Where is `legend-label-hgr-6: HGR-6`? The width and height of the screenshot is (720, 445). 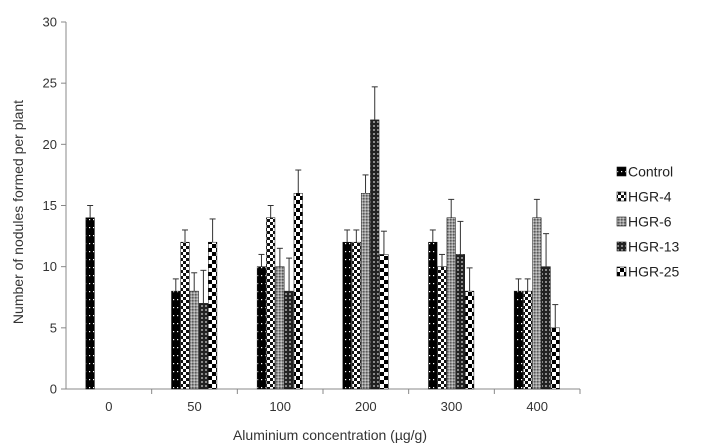
legend-label-hgr-6: HGR-6 is located at coordinates (650, 222).